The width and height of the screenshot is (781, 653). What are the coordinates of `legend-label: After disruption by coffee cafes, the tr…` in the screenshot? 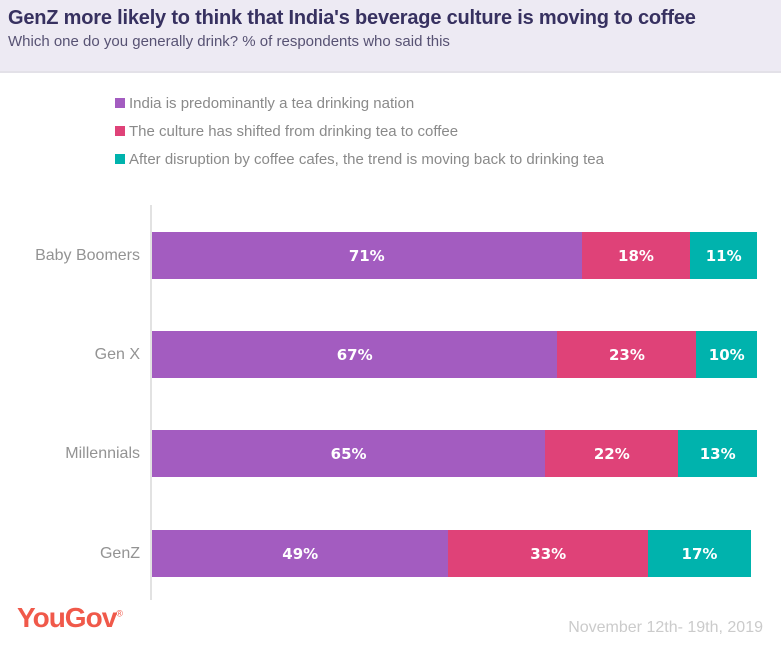 It's located at (366, 159).